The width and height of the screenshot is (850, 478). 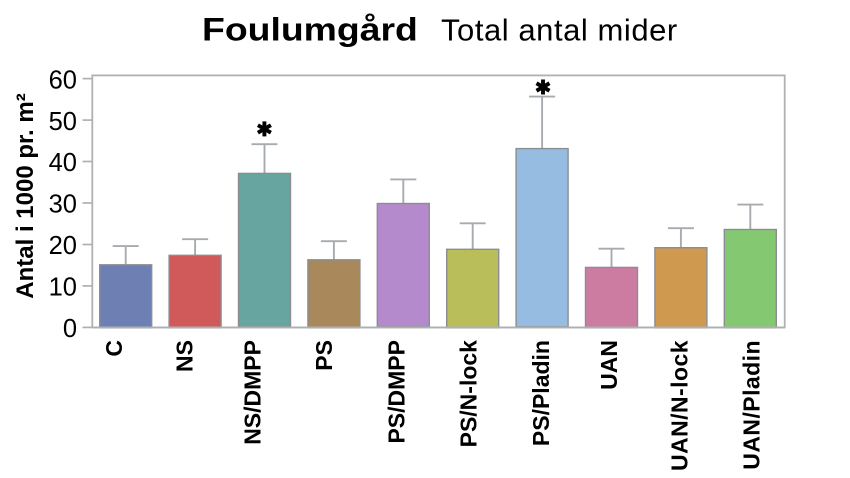 I want to click on svg-text: Antal i 1000 pr. m², so click(x=25, y=195).